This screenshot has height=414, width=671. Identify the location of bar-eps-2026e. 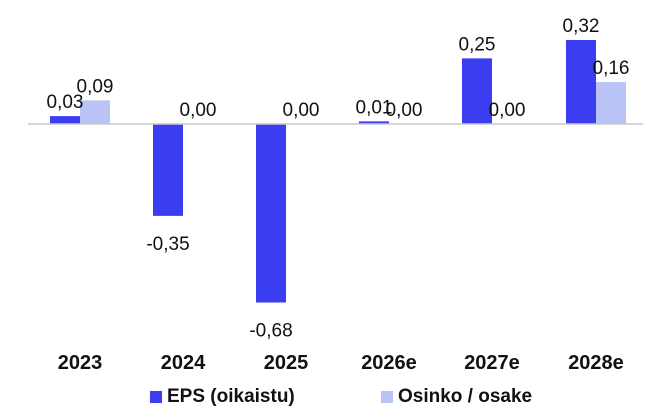
(374, 122).